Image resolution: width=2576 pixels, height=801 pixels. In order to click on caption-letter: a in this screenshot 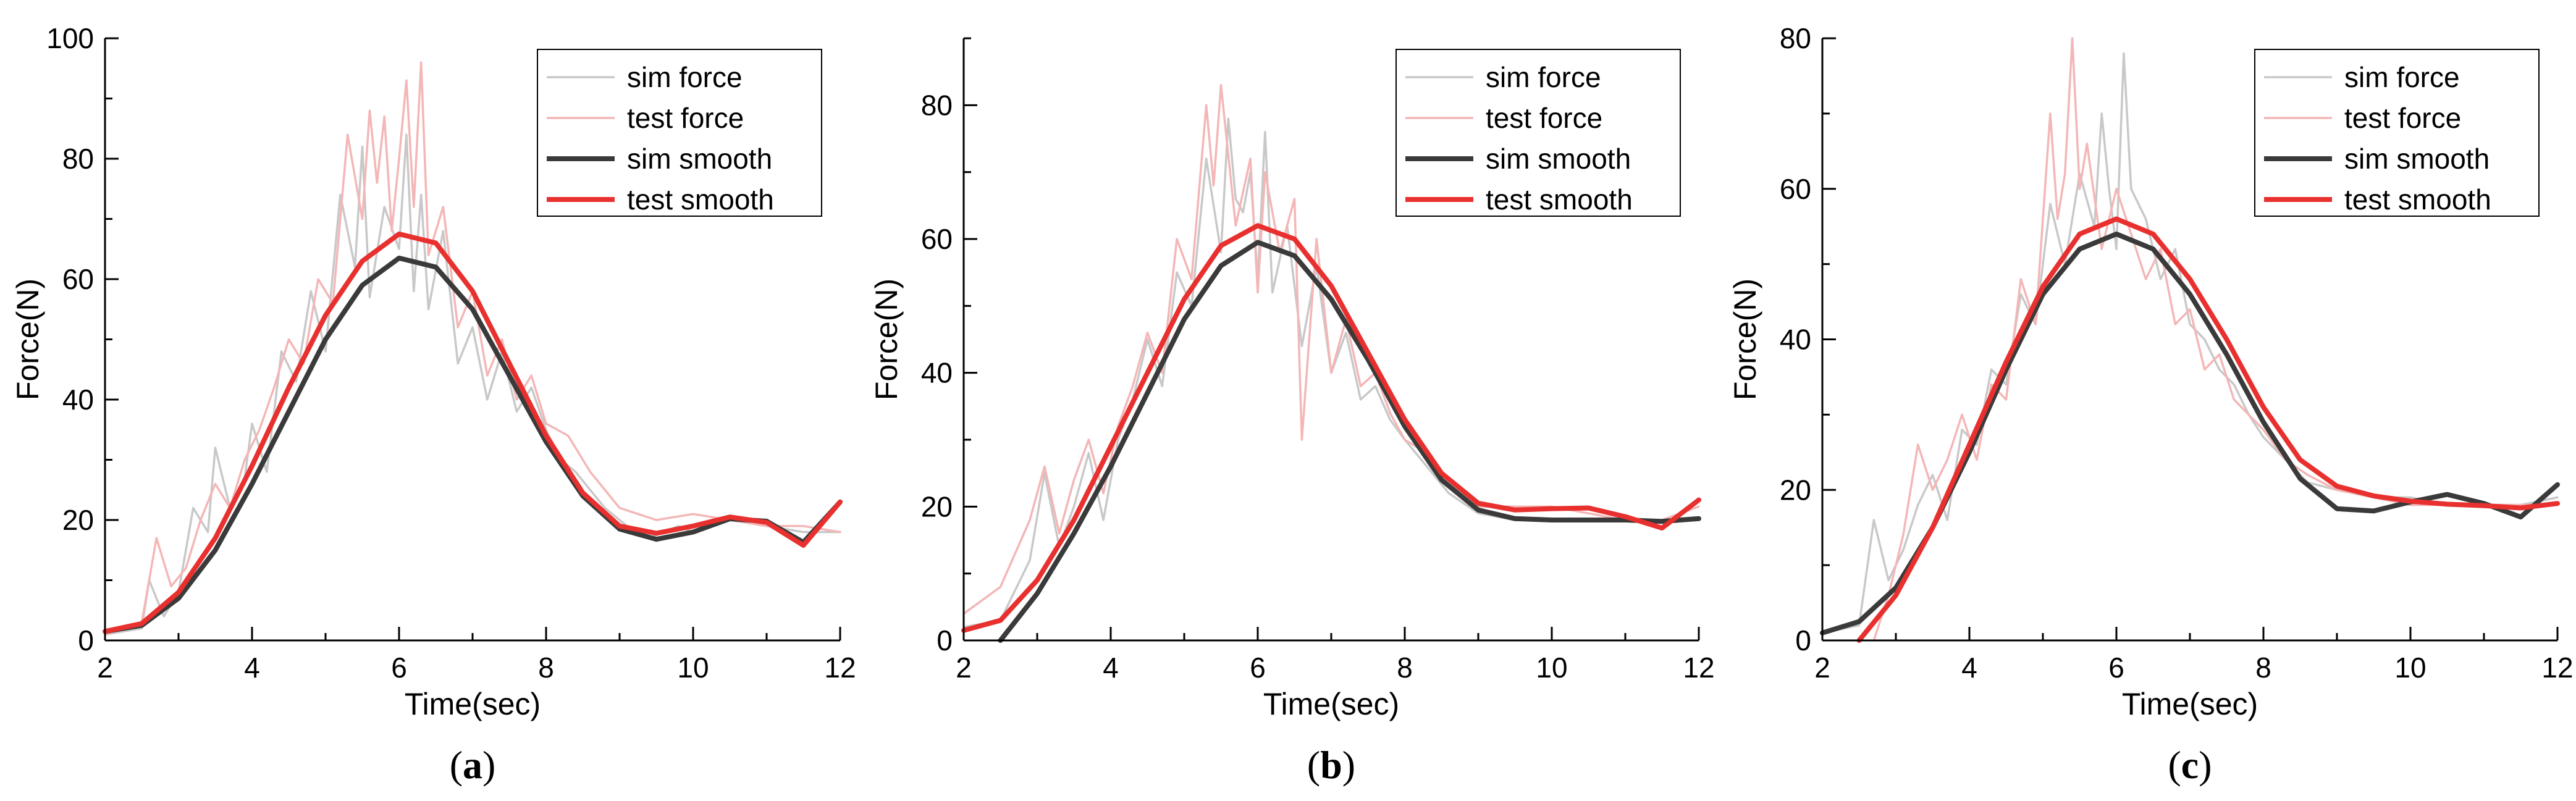, I will do `click(472, 765)`.